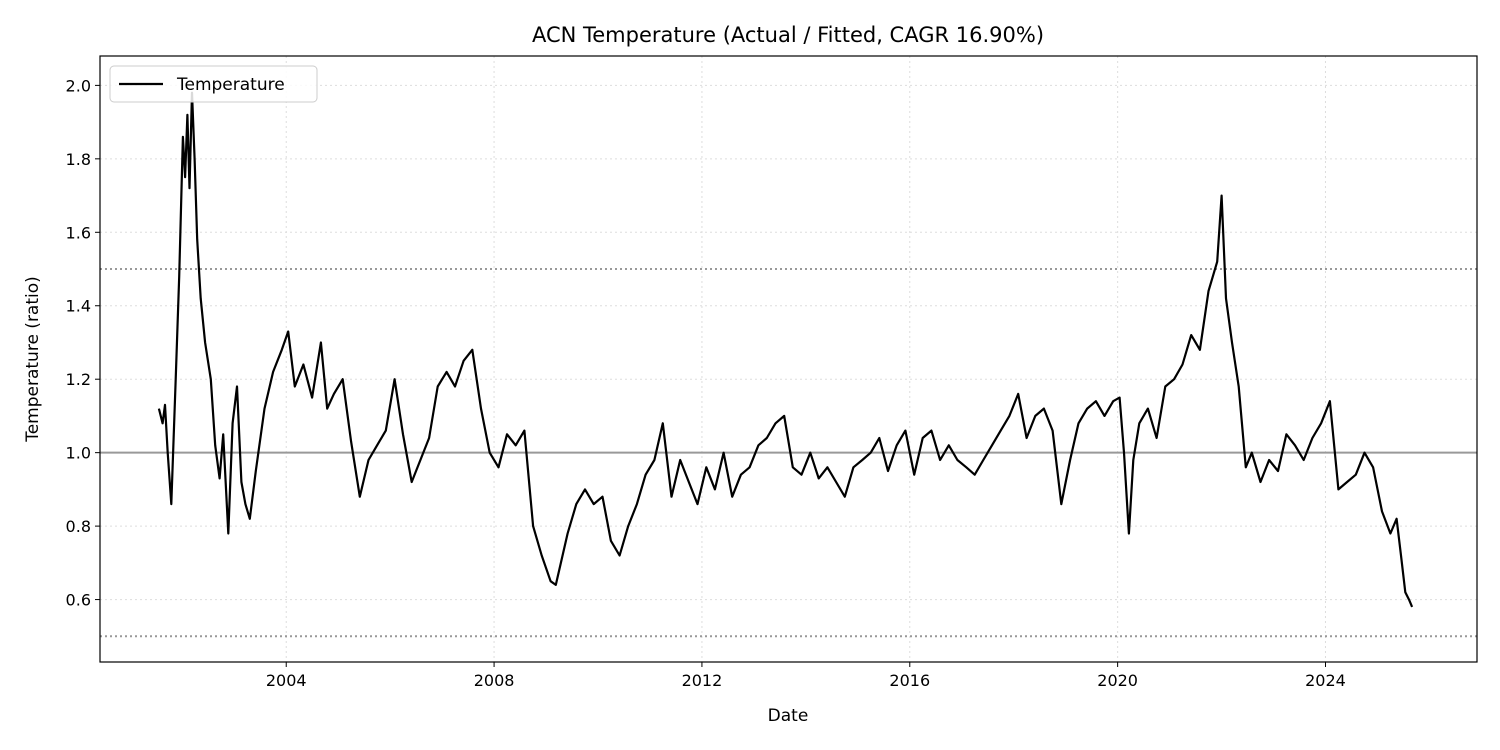 The height and width of the screenshot is (750, 1500). What do you see at coordinates (286, 680) in the screenshot?
I see `x-tick-label: 2004` at bounding box center [286, 680].